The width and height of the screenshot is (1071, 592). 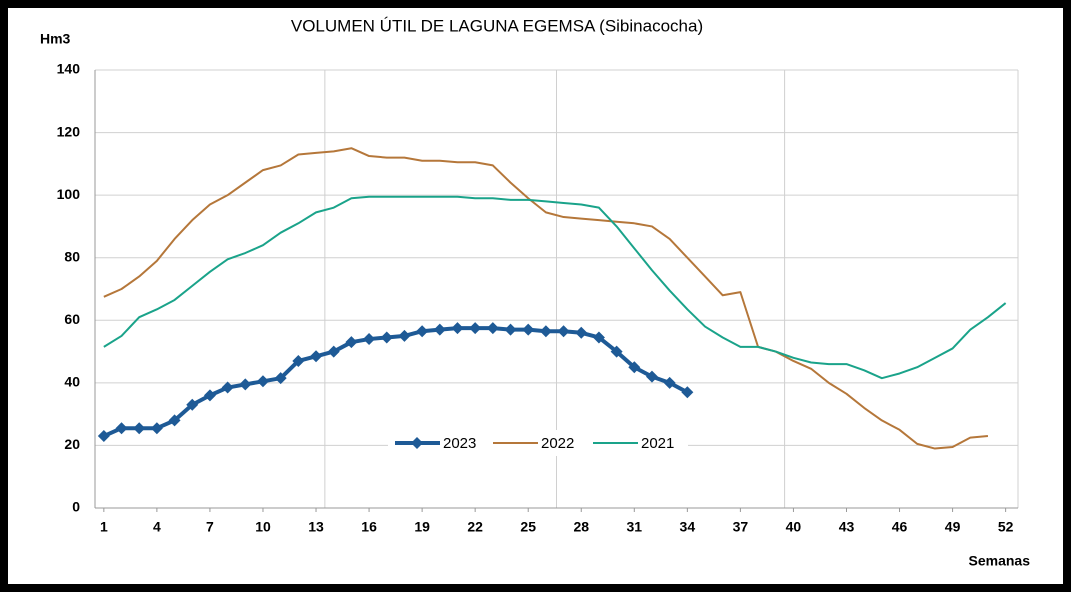 I want to click on y-tick-label: 0, so click(x=76, y=507).